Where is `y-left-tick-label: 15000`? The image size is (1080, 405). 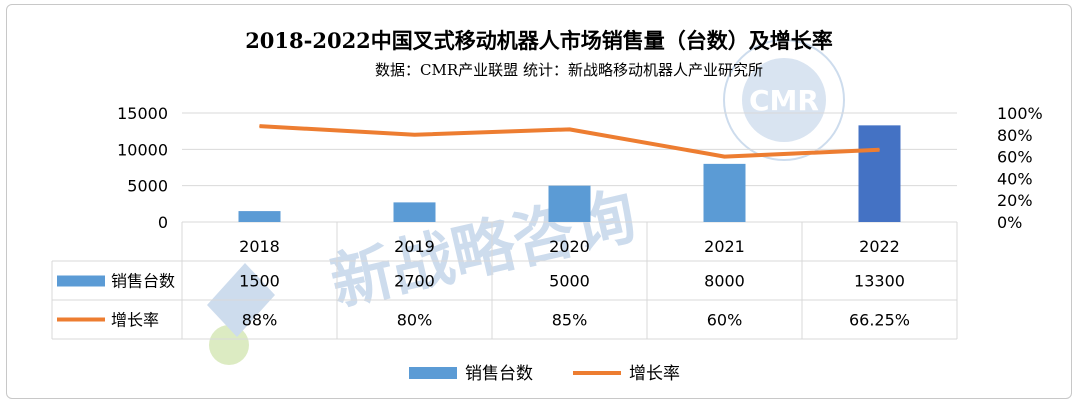 y-left-tick-label: 15000 is located at coordinates (142, 113).